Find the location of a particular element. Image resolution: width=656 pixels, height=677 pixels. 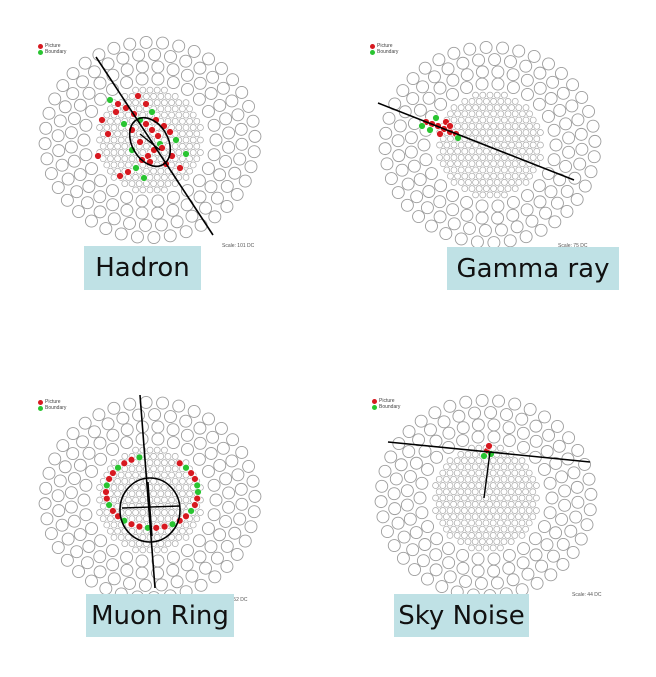

camera-gamma is located at coordinates (489, 145).